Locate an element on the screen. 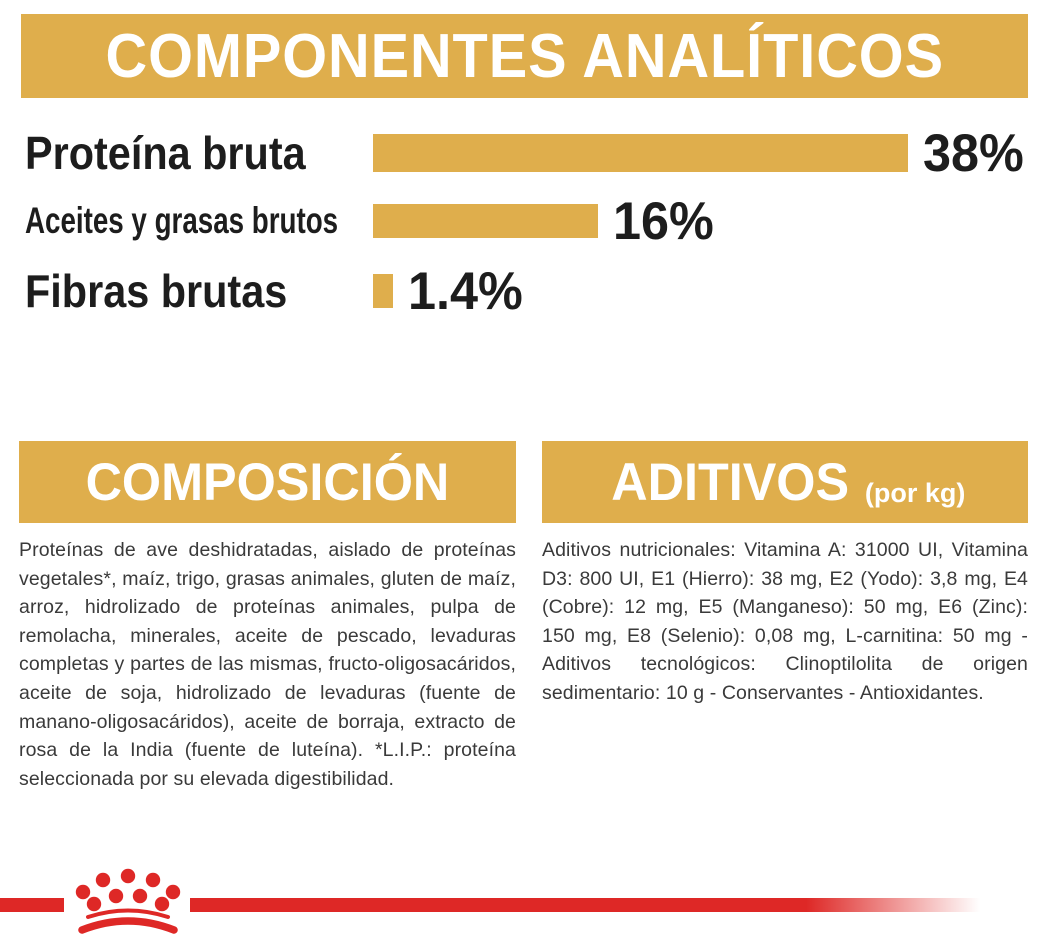 The image size is (1045, 950). chart-value-label: 38% is located at coordinates (973, 153).